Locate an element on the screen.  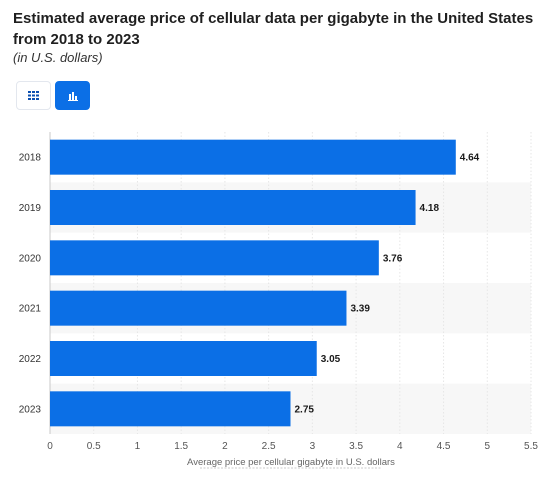
x-tick-label: 2 is located at coordinates (225, 446).